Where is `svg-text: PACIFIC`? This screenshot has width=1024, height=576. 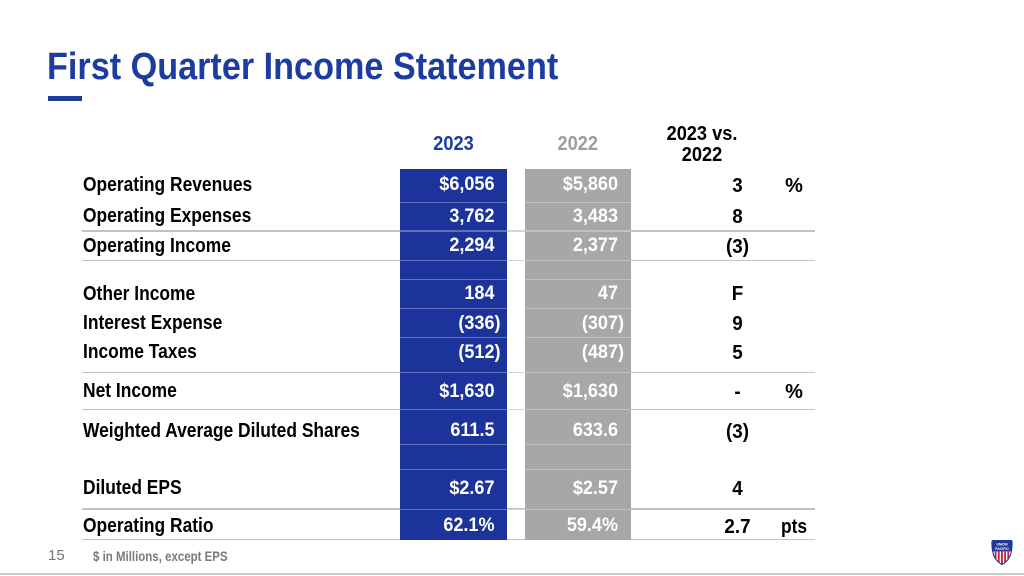
svg-text: PACIFIC is located at coordinates (1002, 549).